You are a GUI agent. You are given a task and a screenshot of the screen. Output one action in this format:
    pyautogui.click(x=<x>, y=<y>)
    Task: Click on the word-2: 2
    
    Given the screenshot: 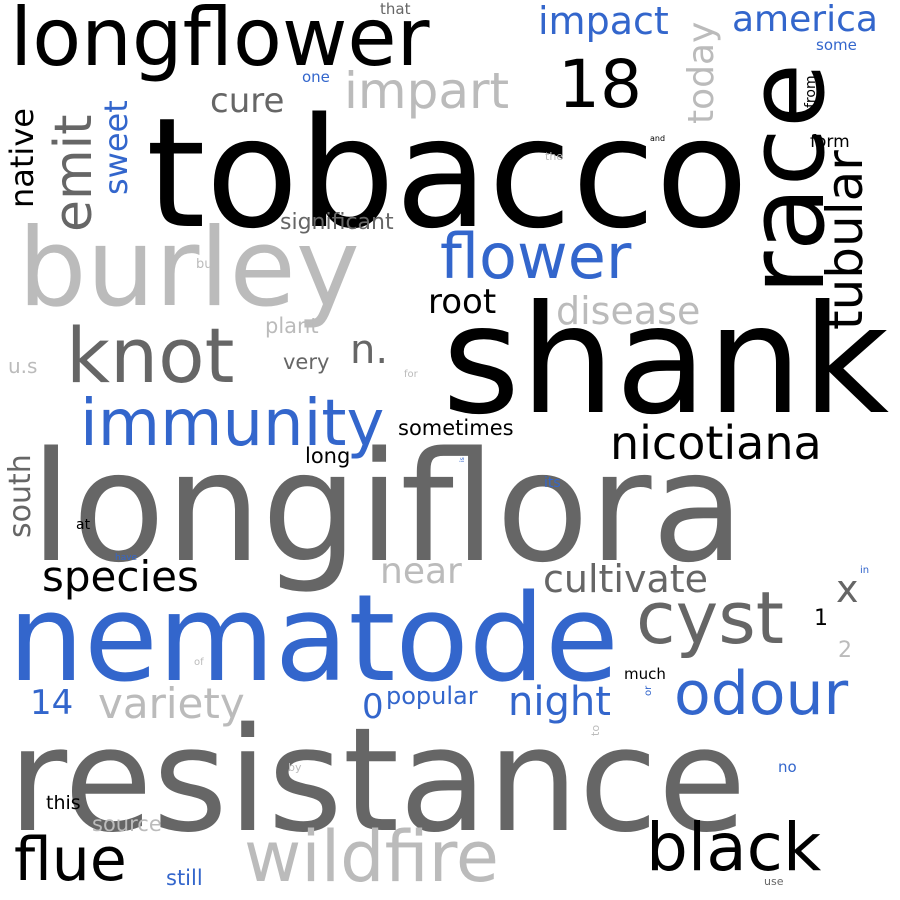 What is the action you would take?
    pyautogui.click(x=845, y=650)
    